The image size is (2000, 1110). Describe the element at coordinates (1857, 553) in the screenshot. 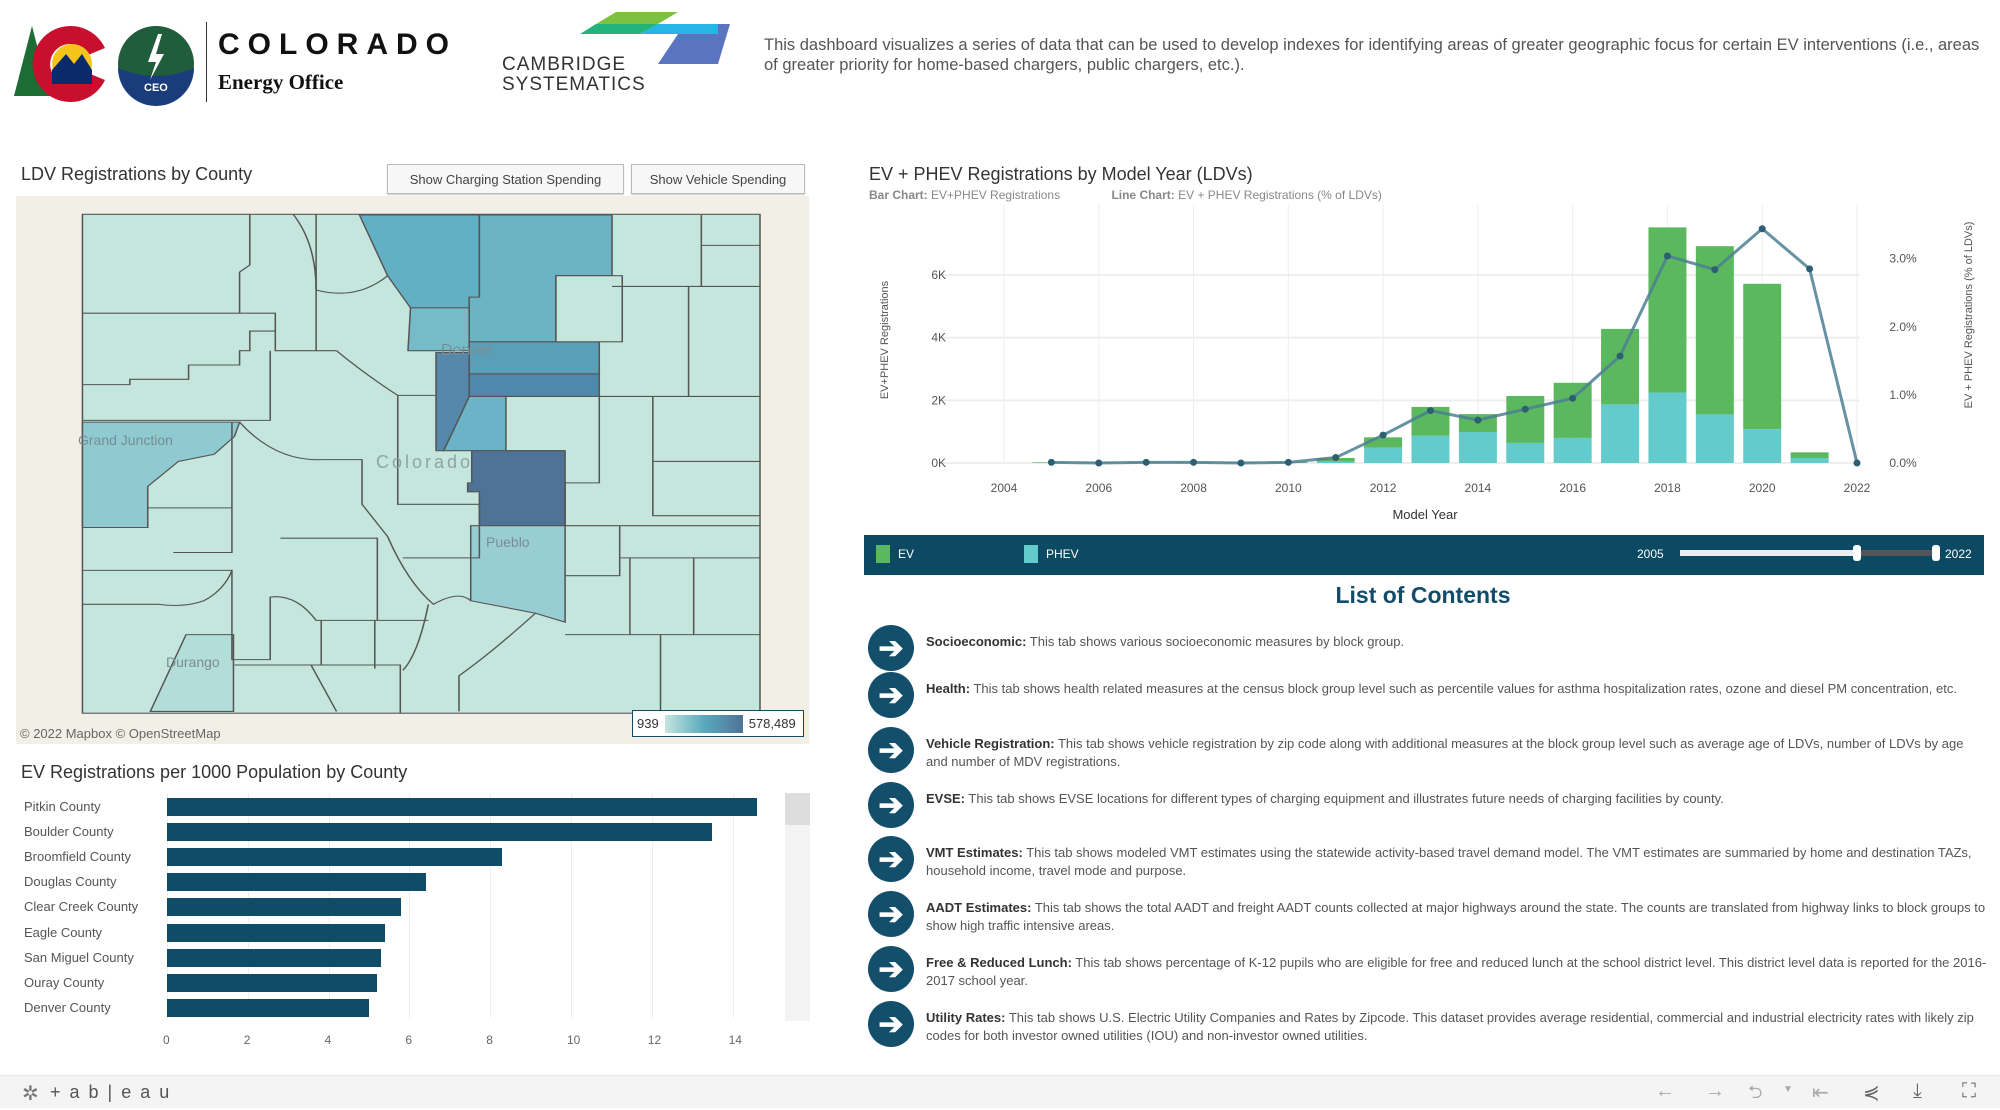

I see `slider-handle-low` at that location.